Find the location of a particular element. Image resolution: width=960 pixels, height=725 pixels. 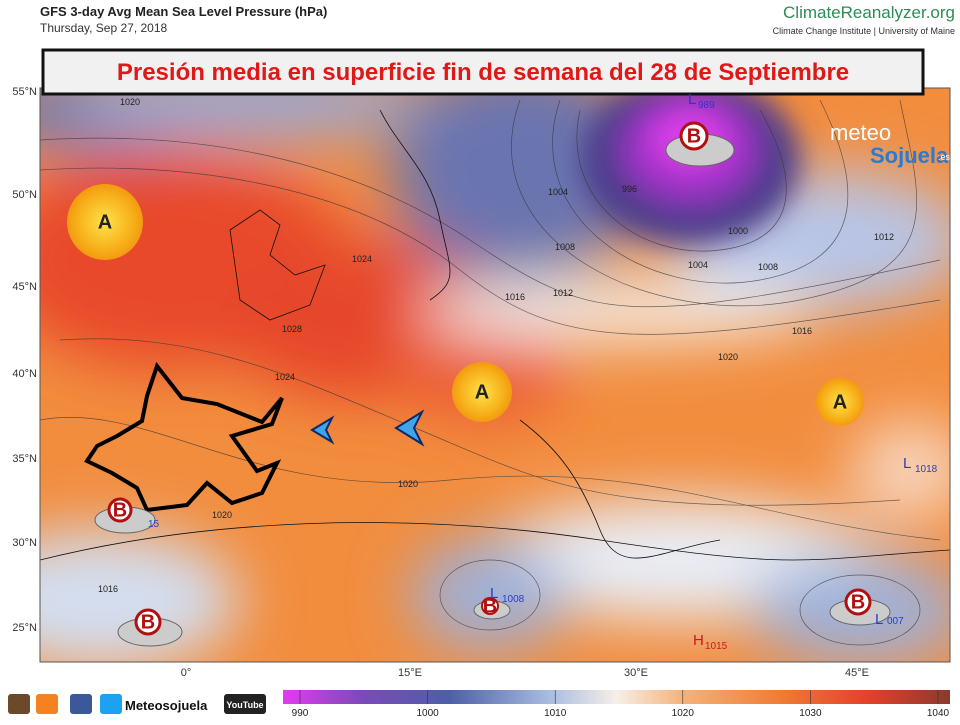

colorbar-tick-label: 990 is located at coordinates (300, 713).